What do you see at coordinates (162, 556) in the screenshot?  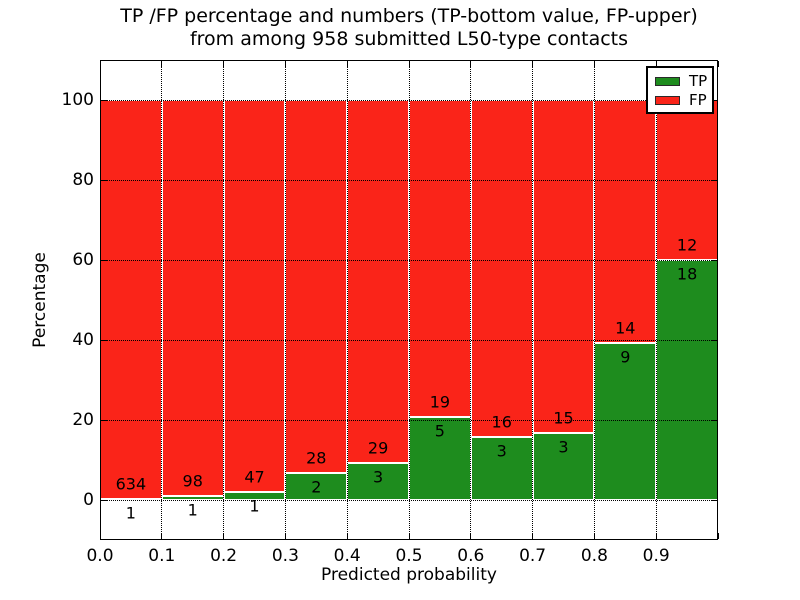 I see `x-tick-label: 0.1` at bounding box center [162, 556].